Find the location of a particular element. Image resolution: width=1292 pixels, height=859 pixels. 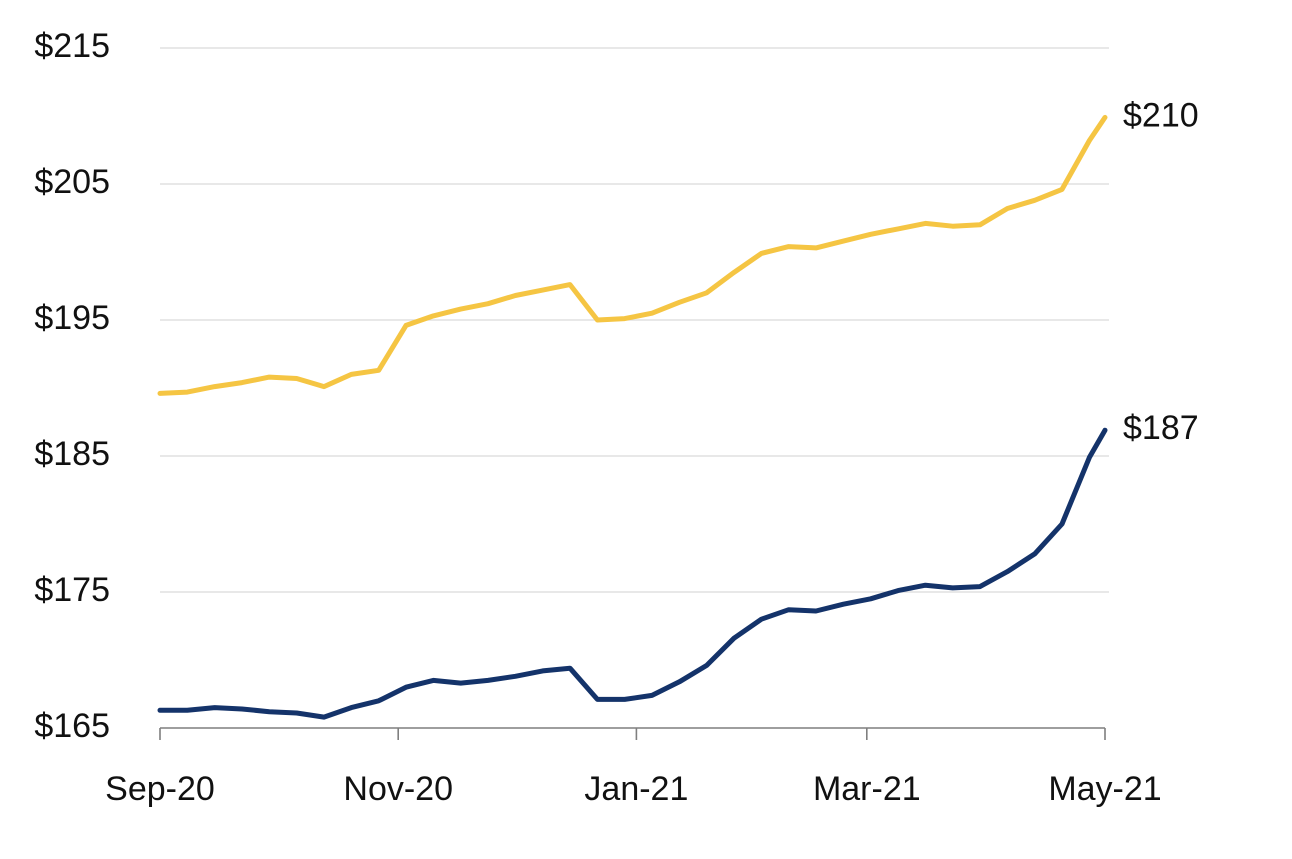

x-tick-label: Jan-21 is located at coordinates (636, 789).